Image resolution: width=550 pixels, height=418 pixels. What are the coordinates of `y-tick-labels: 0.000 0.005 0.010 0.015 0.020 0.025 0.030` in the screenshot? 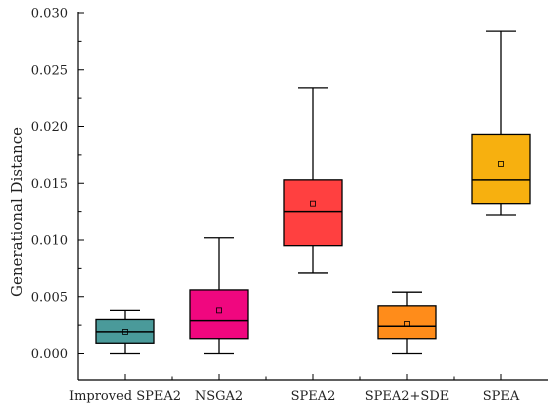 It's located at (49, 185).